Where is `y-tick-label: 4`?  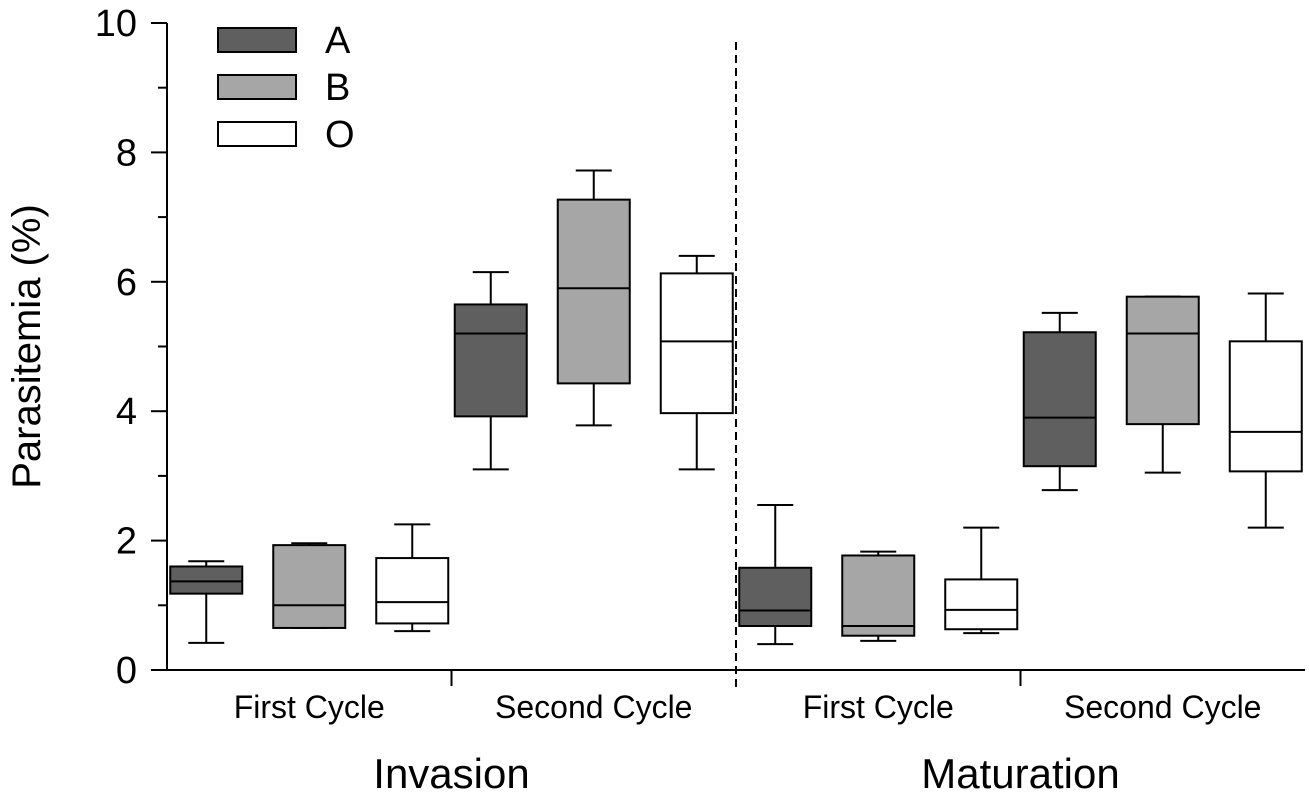
y-tick-label: 4 is located at coordinates (126, 412).